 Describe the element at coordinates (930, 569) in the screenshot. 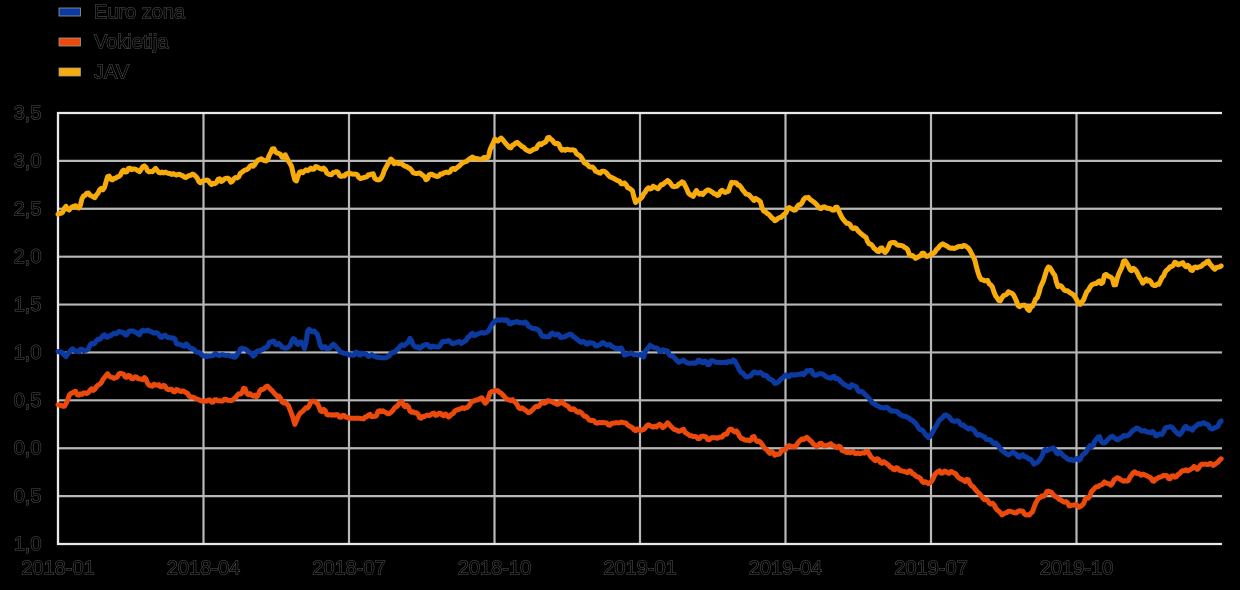

I see `svg-text: 2019-07` at that location.